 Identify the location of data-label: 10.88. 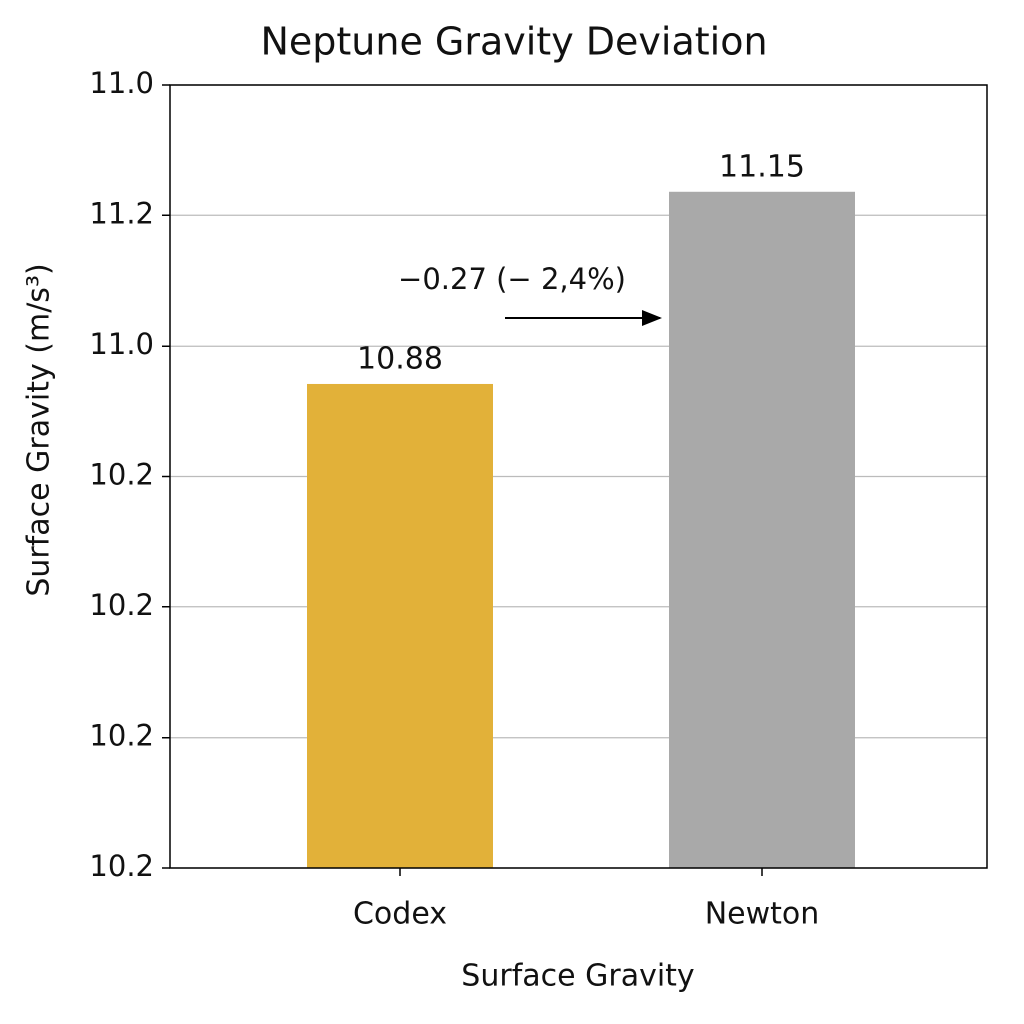
(400, 358).